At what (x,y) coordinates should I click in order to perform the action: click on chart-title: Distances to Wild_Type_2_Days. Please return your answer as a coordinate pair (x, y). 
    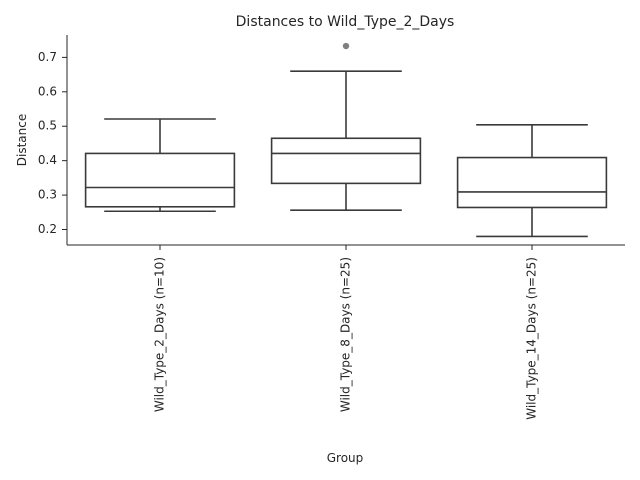
    Looking at the image, I should click on (345, 22).